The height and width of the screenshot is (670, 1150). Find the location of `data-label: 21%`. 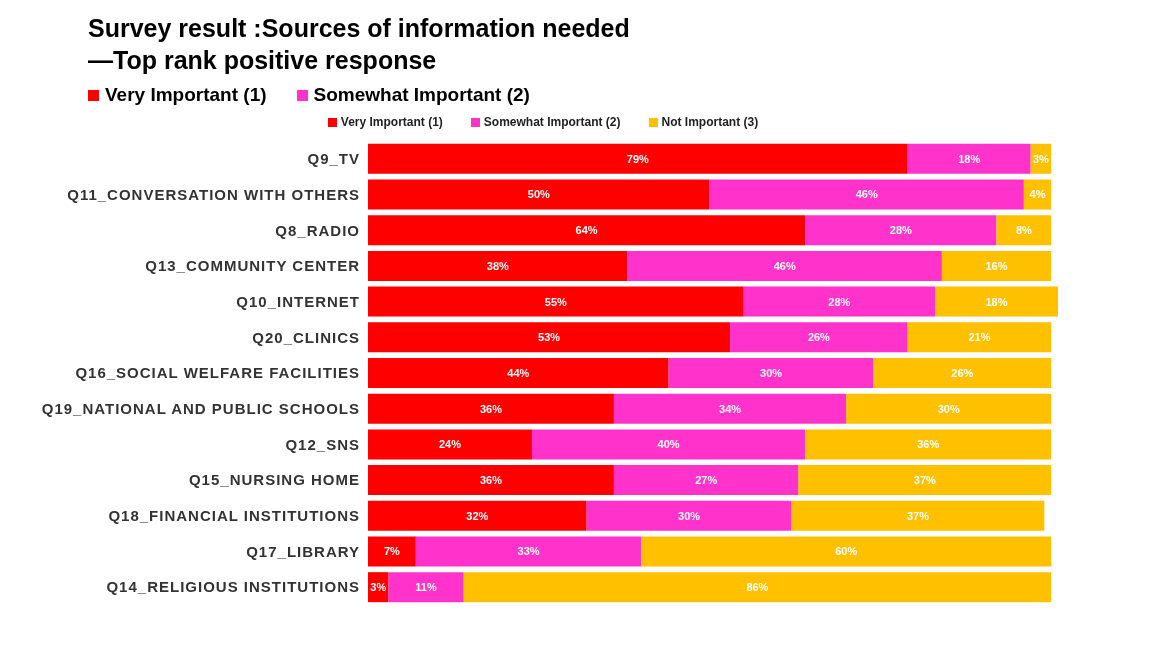

data-label: 21% is located at coordinates (979, 337).